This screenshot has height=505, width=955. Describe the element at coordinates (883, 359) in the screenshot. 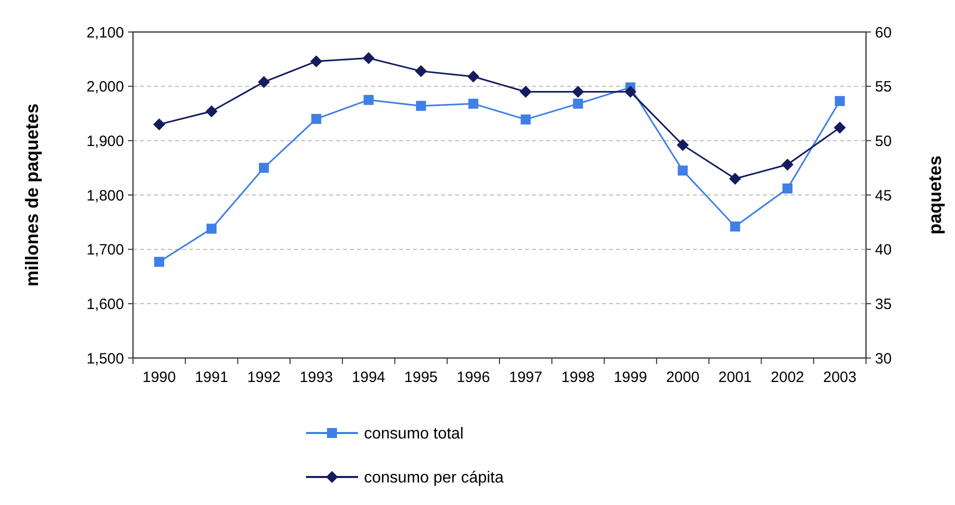

I see `y2-tick-label: 30` at that location.